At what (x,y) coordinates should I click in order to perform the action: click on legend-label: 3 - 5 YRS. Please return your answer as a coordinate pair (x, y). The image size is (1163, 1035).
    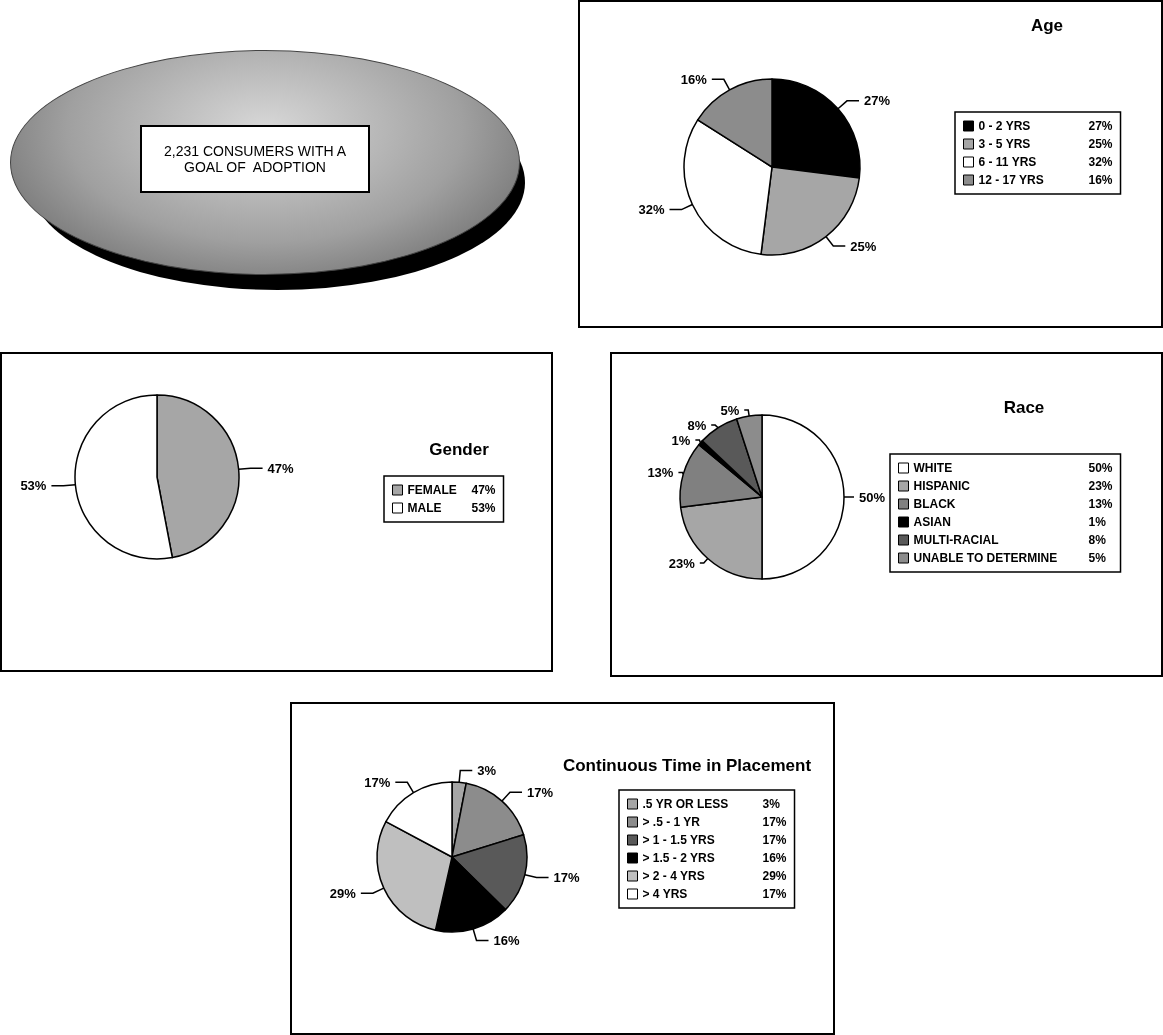
    Looking at the image, I should click on (1004, 144).